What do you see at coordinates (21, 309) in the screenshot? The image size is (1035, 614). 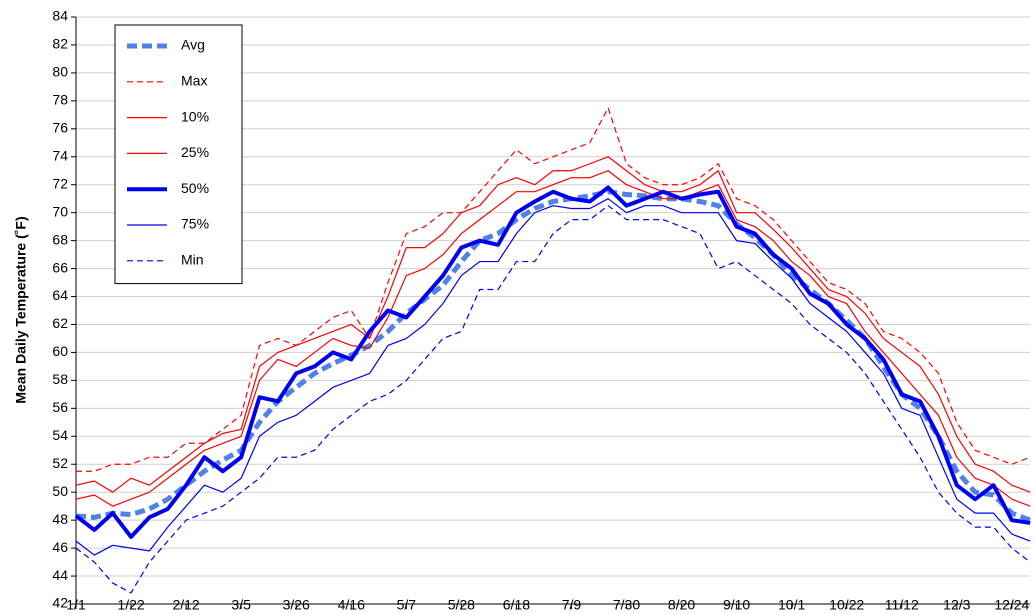 I see `y-axis-title: Mean Daily Temperature (˚F)` at bounding box center [21, 309].